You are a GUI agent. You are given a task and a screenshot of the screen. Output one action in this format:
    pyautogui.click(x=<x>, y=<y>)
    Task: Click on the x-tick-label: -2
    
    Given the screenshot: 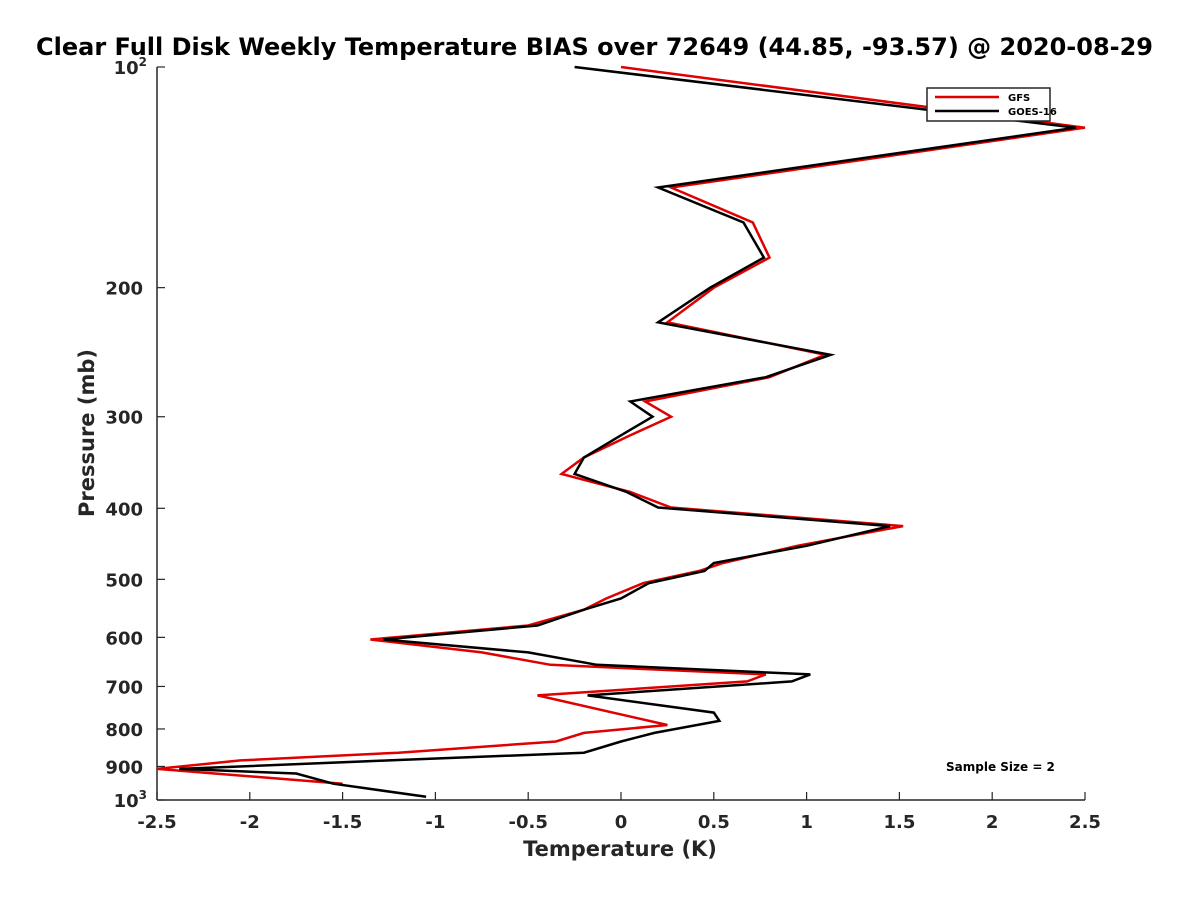 What is the action you would take?
    pyautogui.click(x=250, y=822)
    